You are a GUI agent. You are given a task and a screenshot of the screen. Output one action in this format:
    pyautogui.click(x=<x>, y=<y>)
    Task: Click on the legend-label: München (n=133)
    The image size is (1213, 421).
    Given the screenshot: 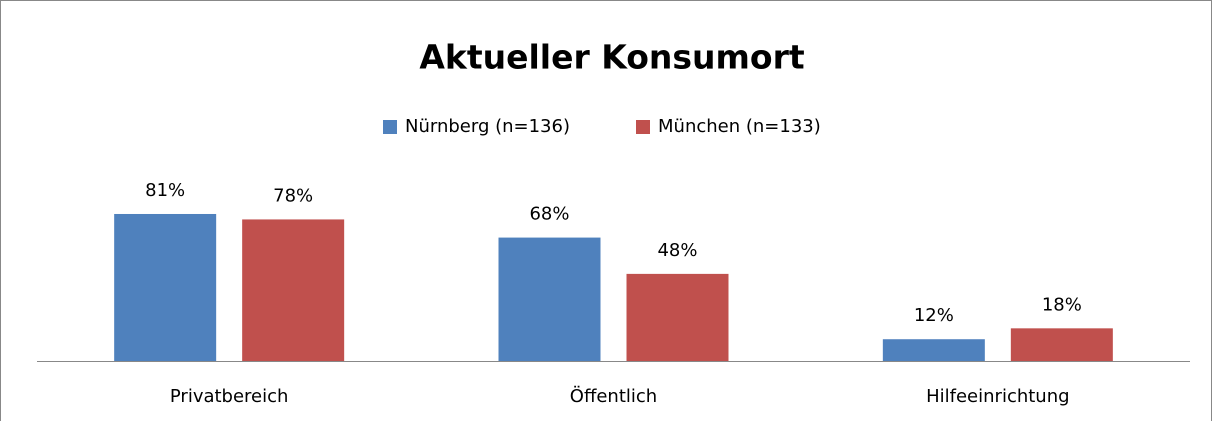 What is the action you would take?
    pyautogui.click(x=739, y=126)
    